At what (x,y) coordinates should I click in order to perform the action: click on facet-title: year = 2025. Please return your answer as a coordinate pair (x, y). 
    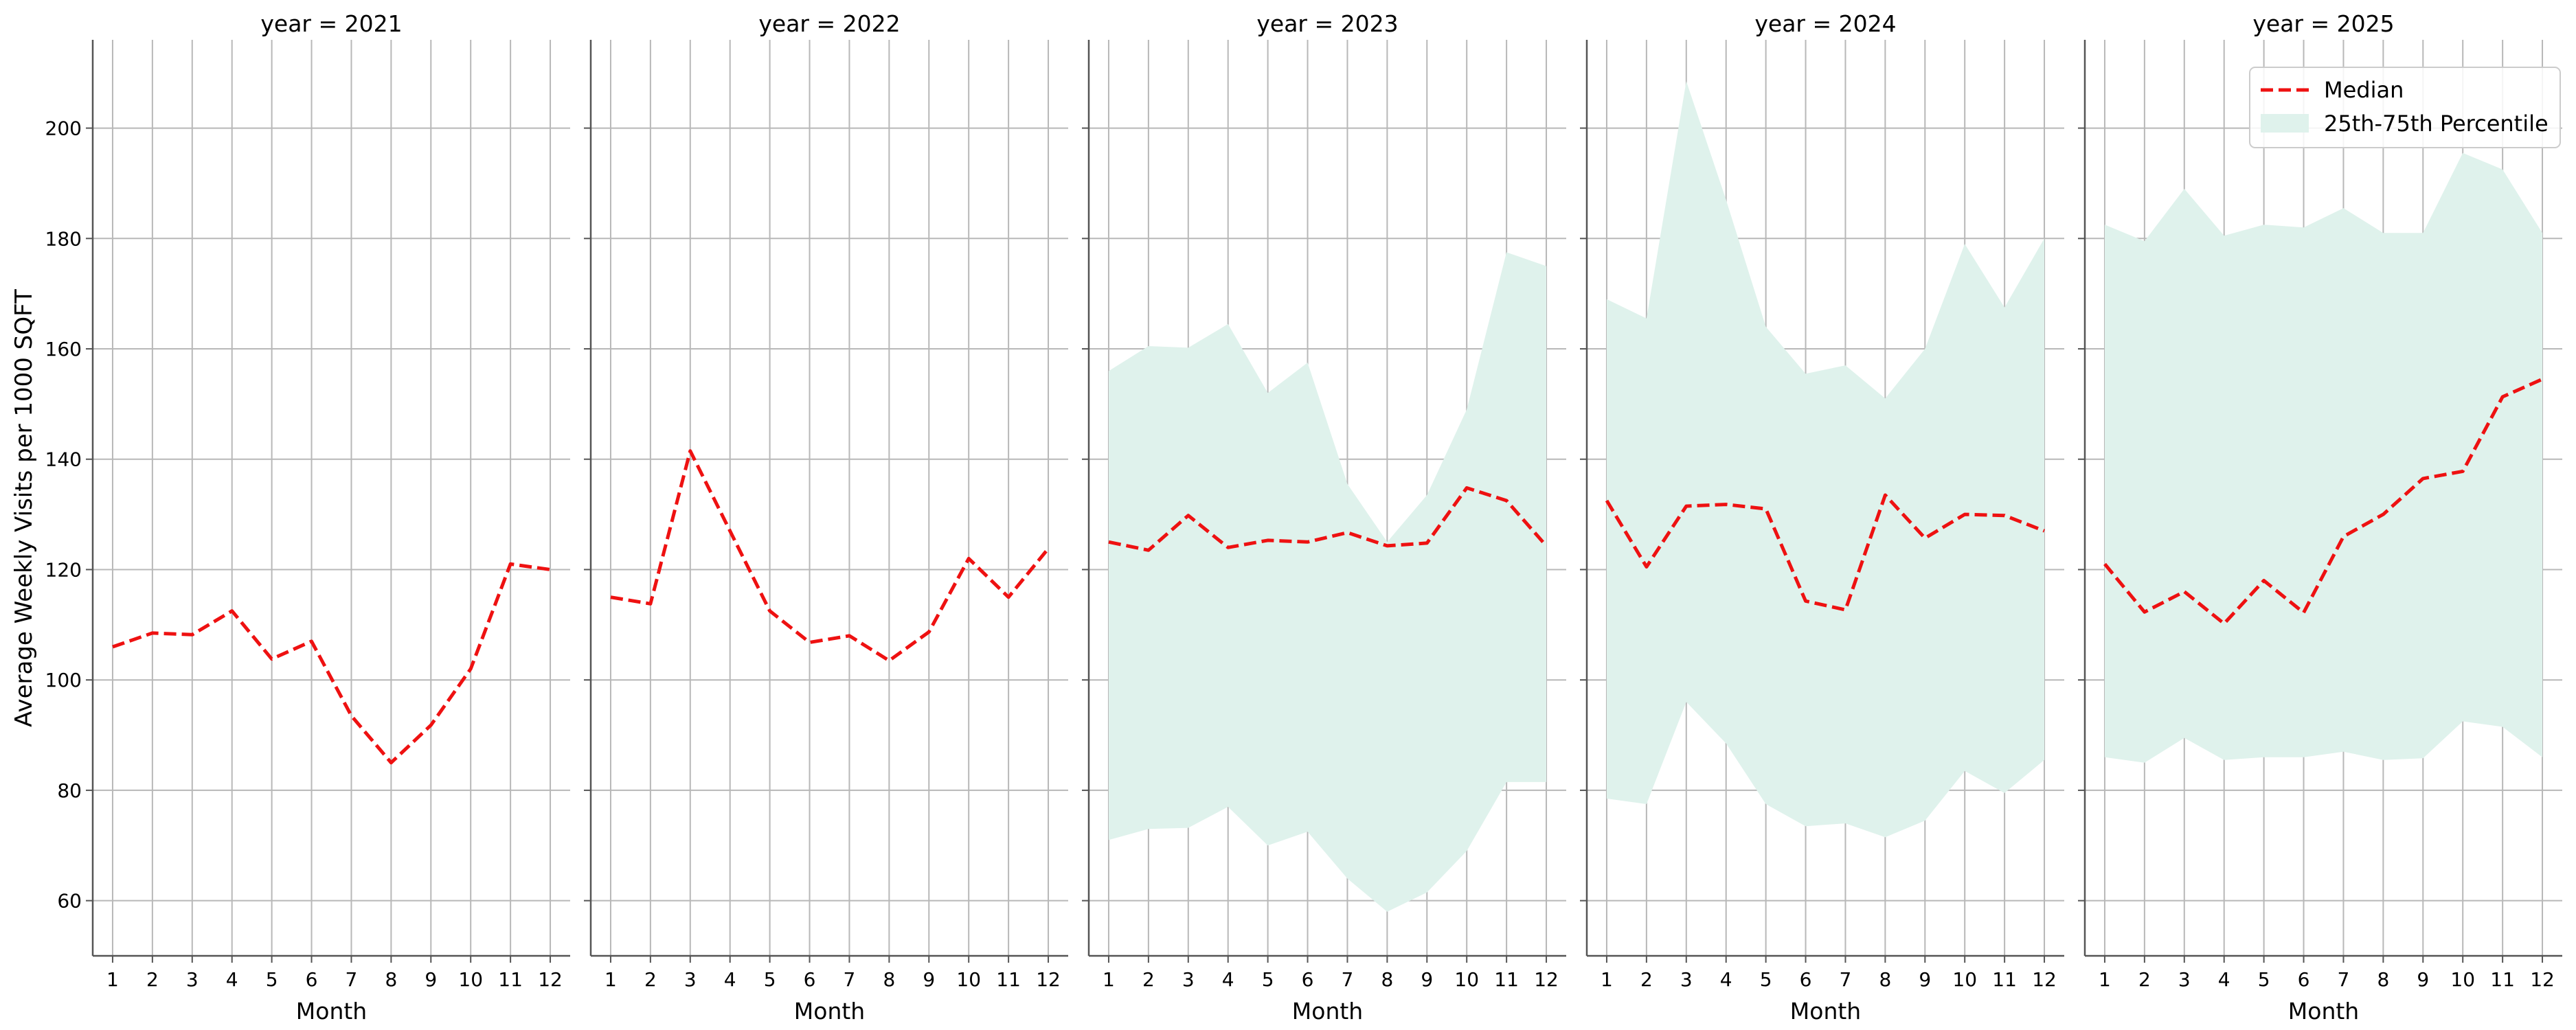
    Looking at the image, I should click on (2323, 23).